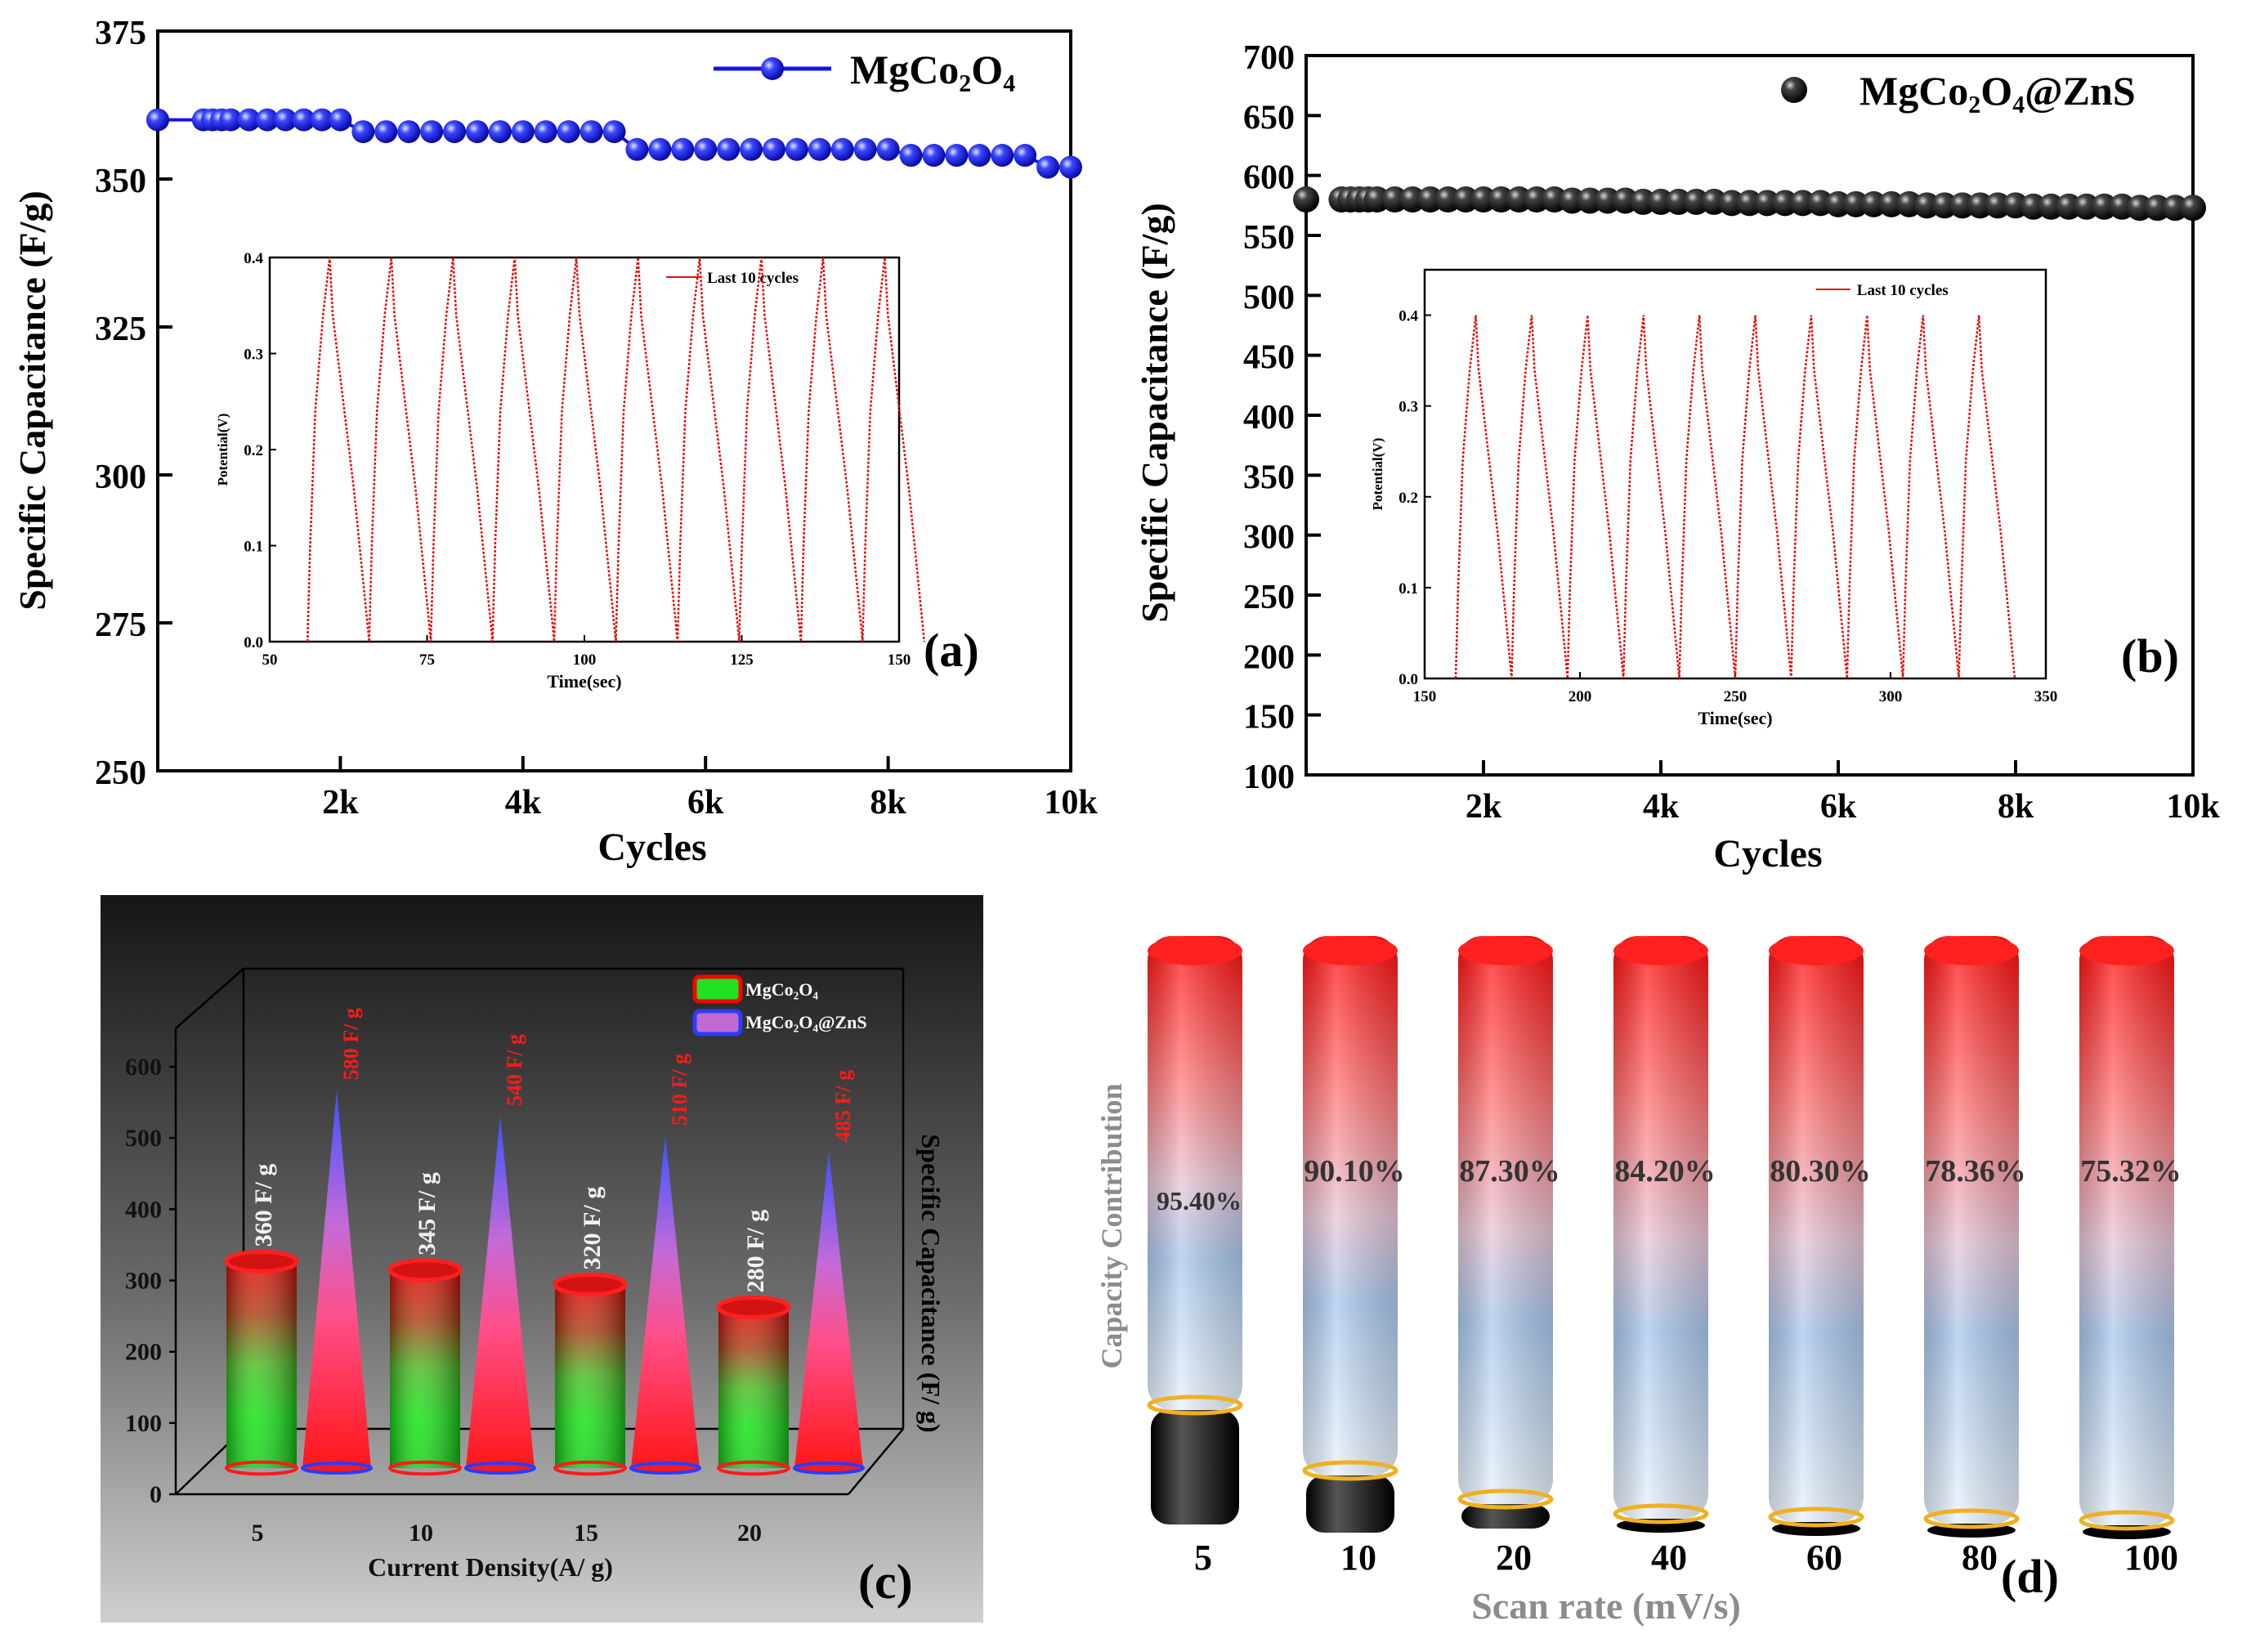 The height and width of the screenshot is (1652, 2251). Describe the element at coordinates (351, 1044) in the screenshot. I see `bar-mgco2o4-zns-value-label: 580 F/ g` at that location.